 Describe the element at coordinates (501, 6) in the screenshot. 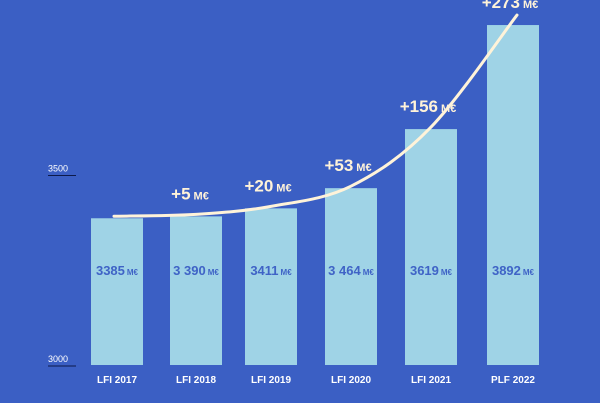

I see `delta-value: +273` at that location.